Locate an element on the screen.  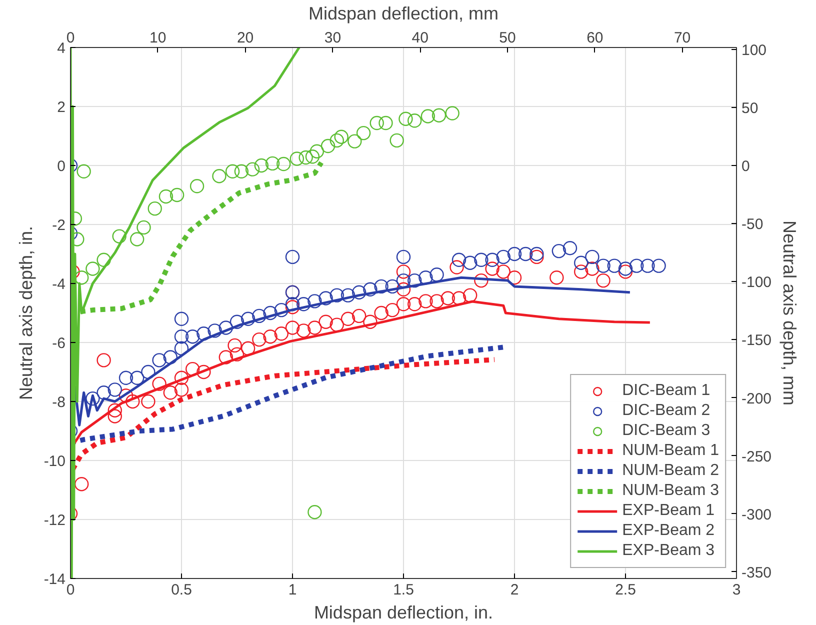
legend-label: EXP-Beam 3 is located at coordinates (668, 551).